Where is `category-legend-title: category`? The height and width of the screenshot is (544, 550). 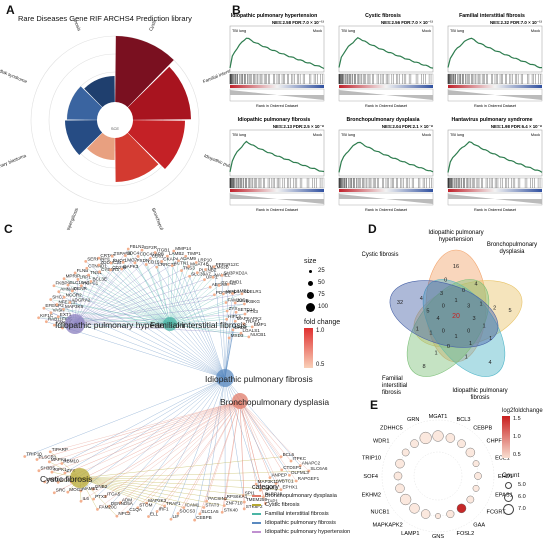 category-legend-title: category is located at coordinates (265, 487).